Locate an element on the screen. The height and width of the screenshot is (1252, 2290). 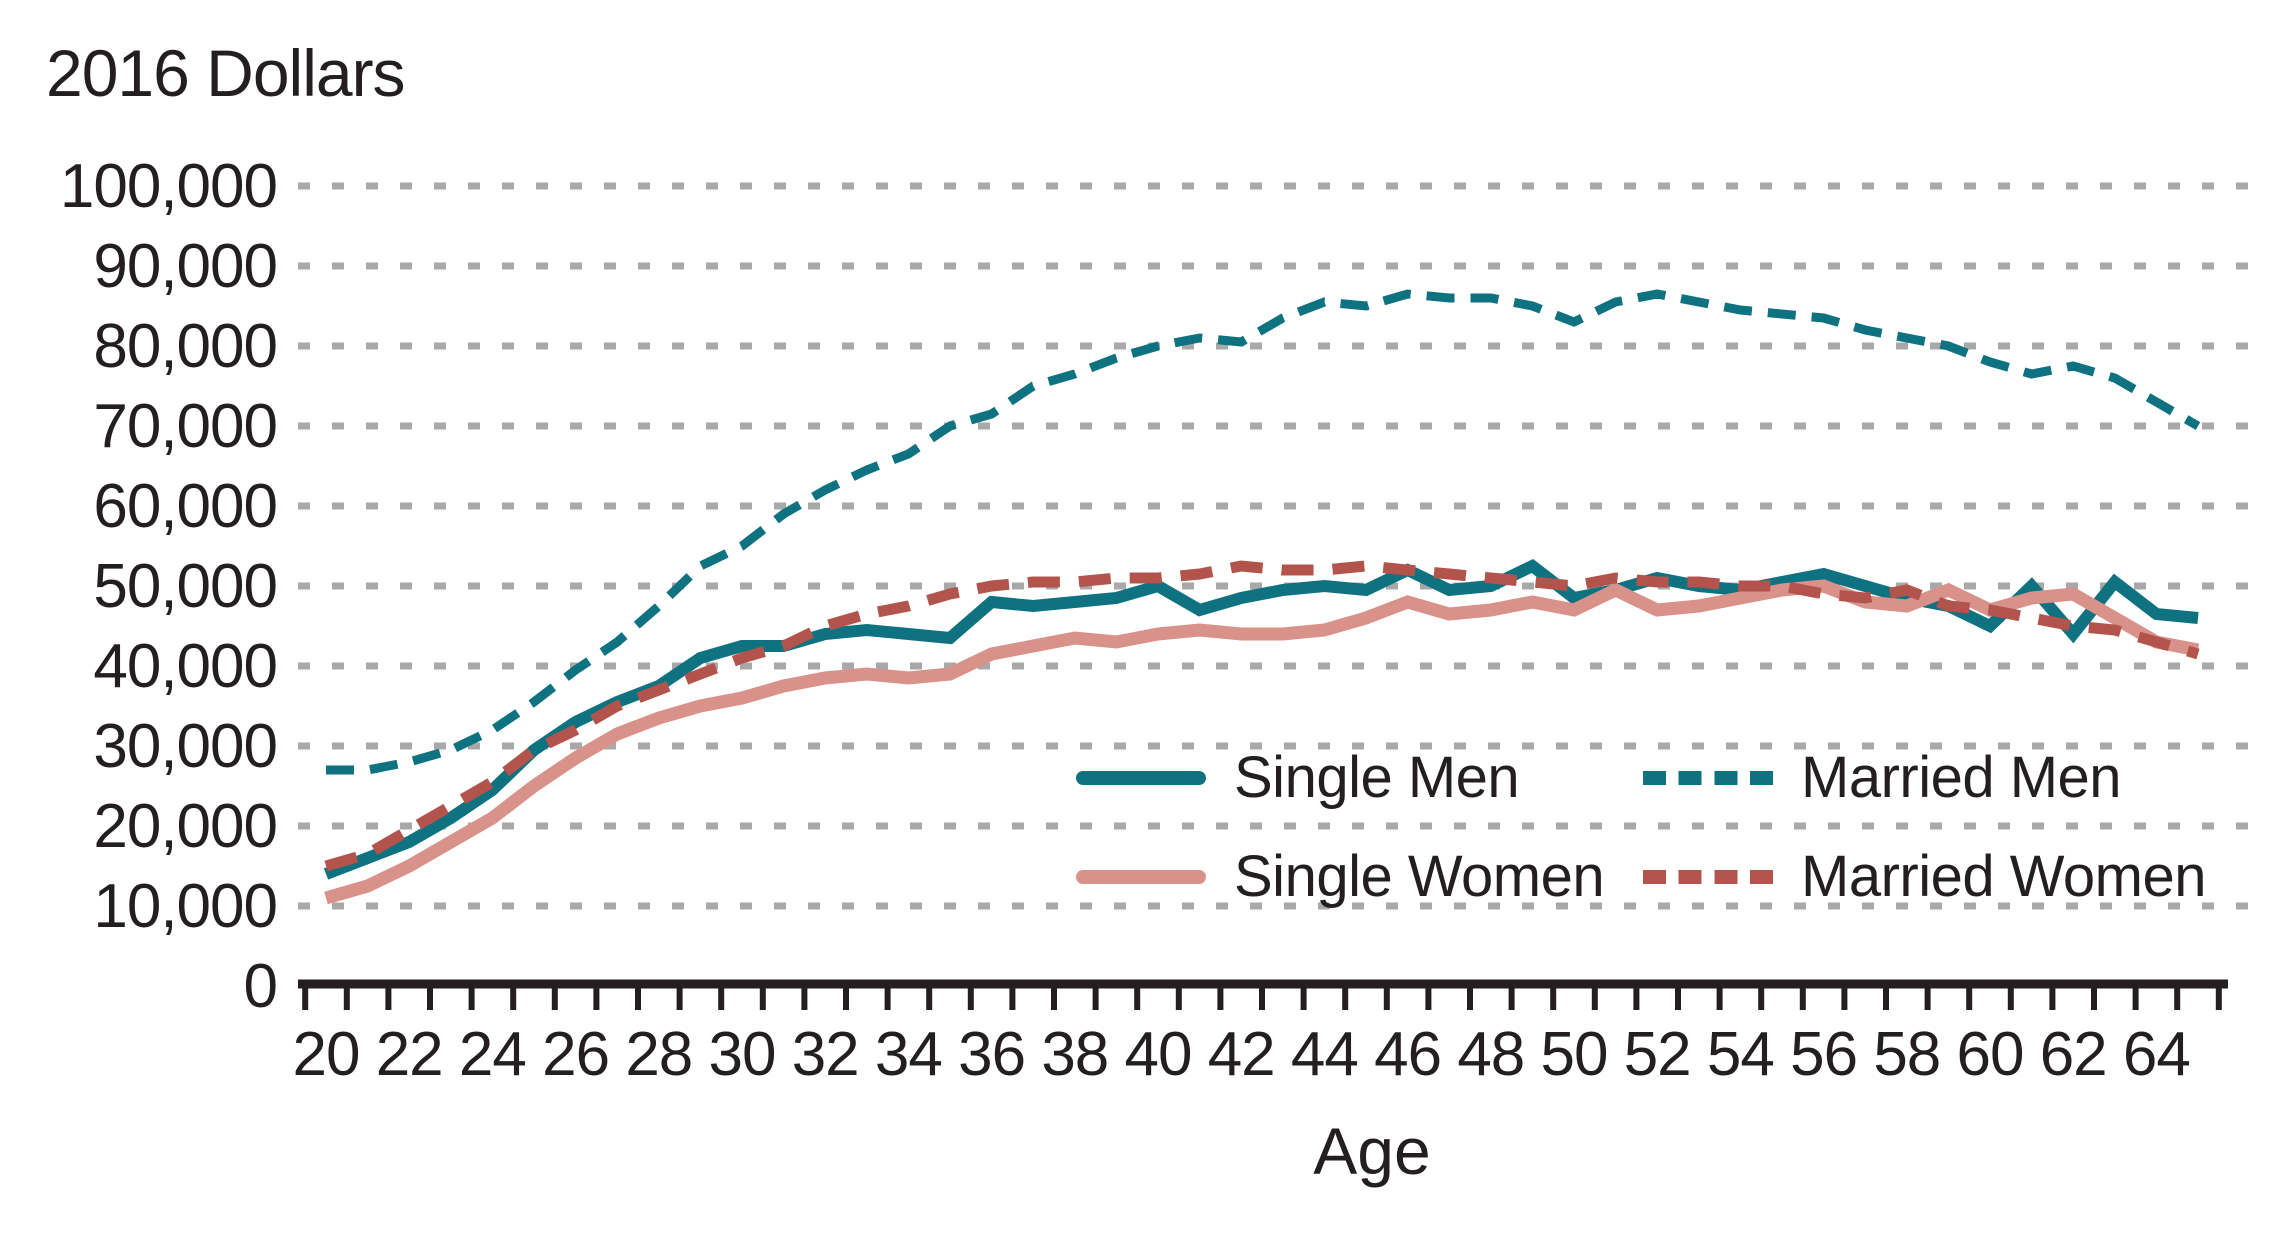
x-tick-label-58: 58 is located at coordinates (1906, 1054).